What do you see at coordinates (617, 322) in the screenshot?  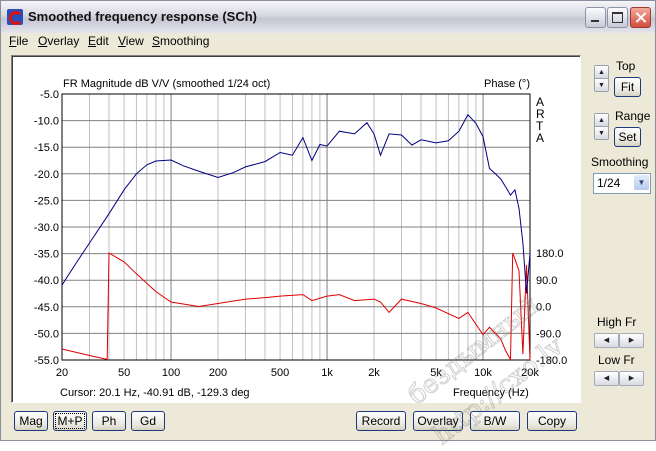 I see `high-fr-label: High Fr` at bounding box center [617, 322].